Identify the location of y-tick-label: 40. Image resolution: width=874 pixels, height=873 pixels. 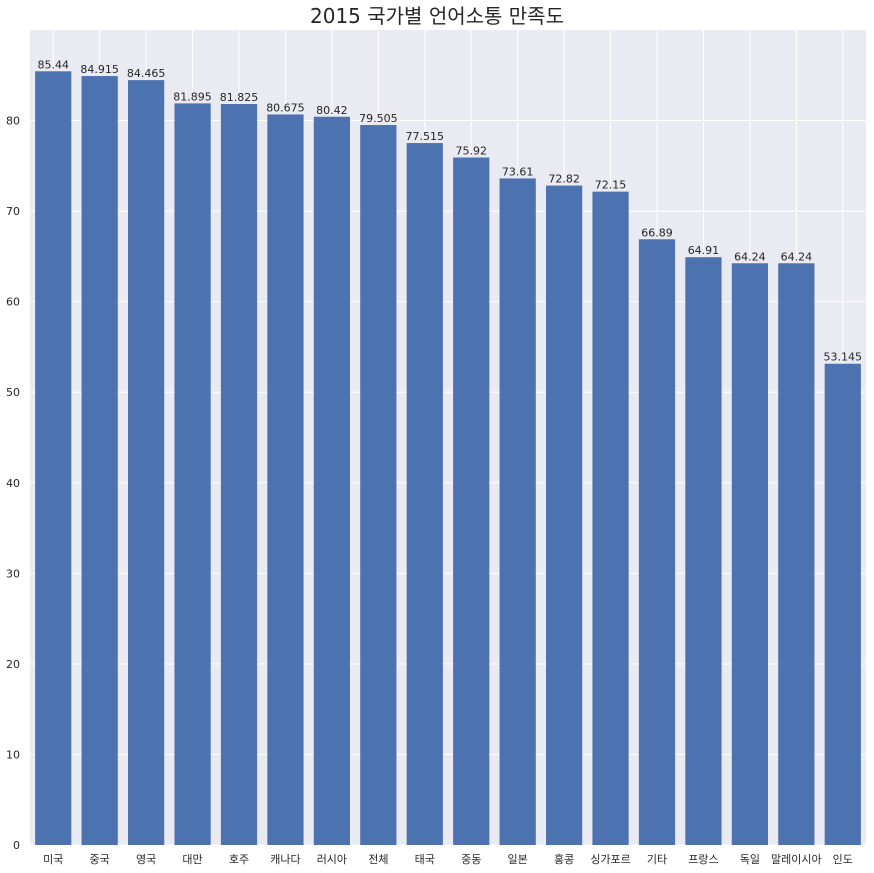
(13, 483).